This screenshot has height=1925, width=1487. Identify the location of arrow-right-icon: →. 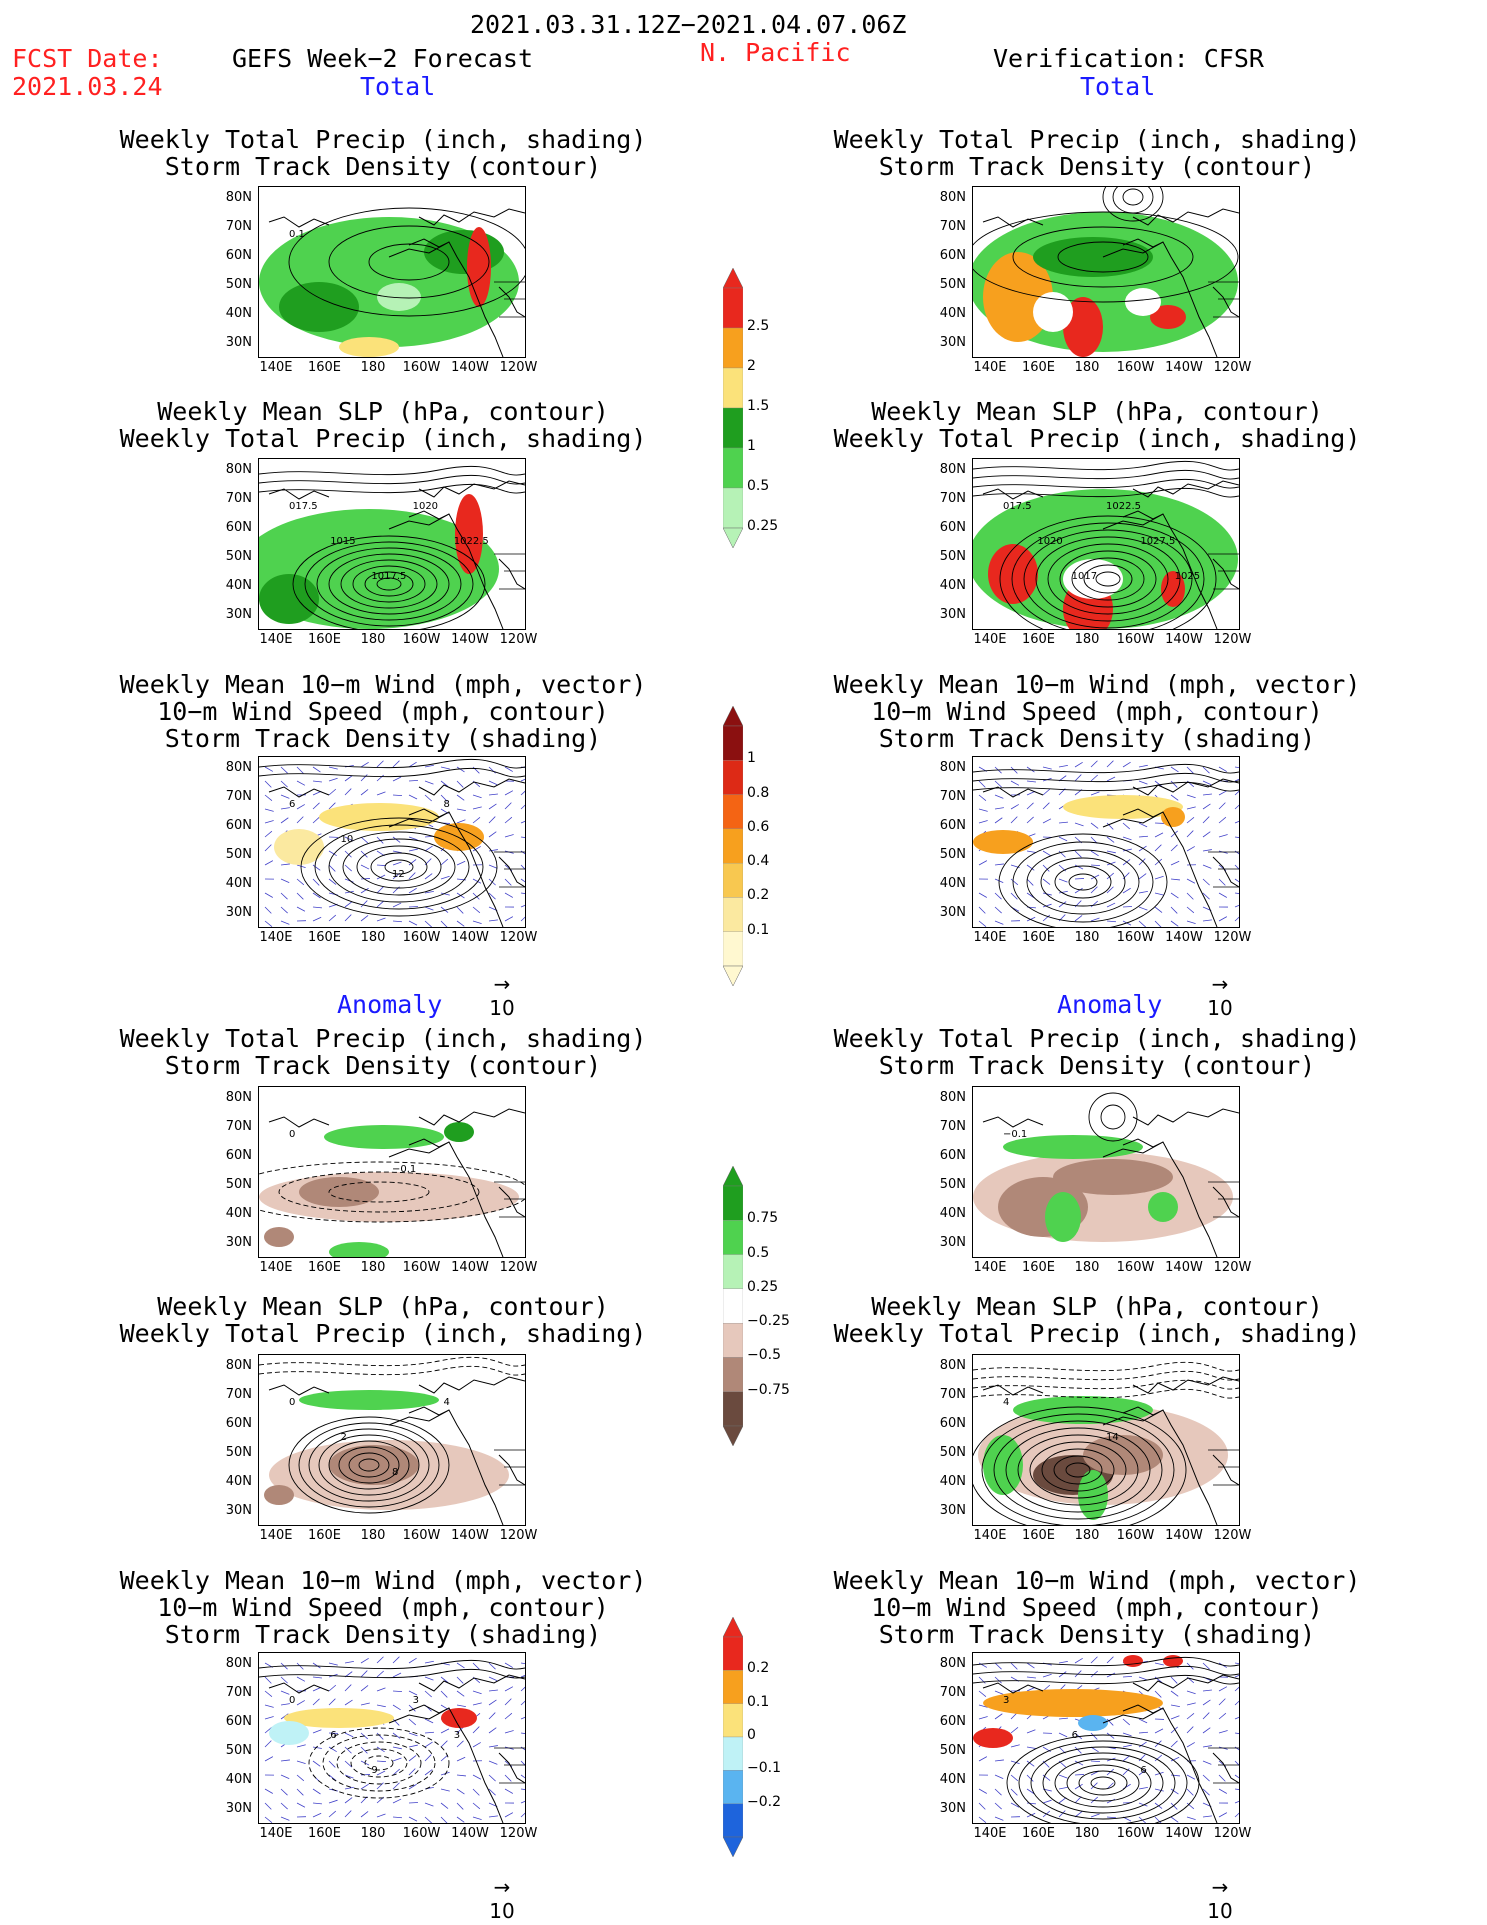
(502, 1887).